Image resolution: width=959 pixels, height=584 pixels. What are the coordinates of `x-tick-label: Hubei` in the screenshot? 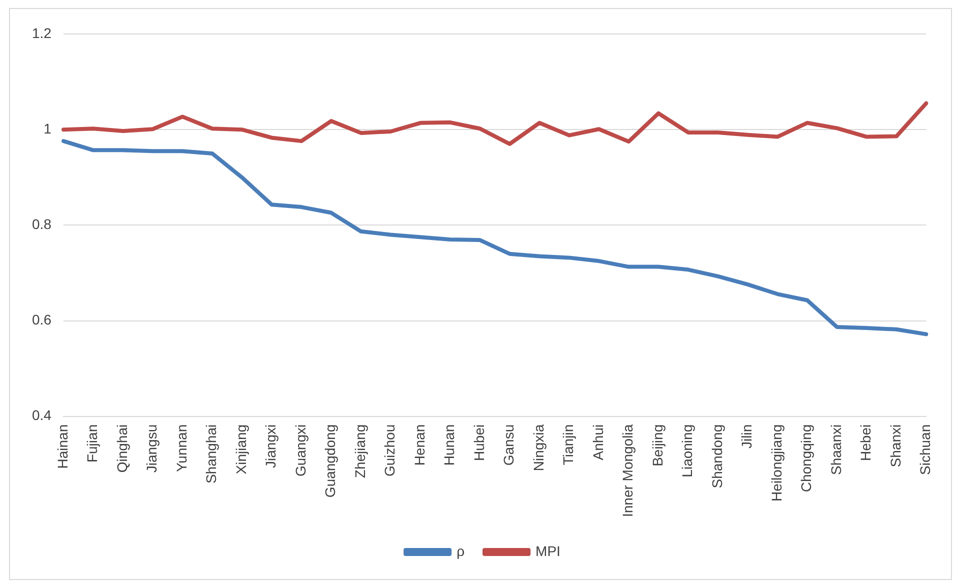 It's located at (478, 442).